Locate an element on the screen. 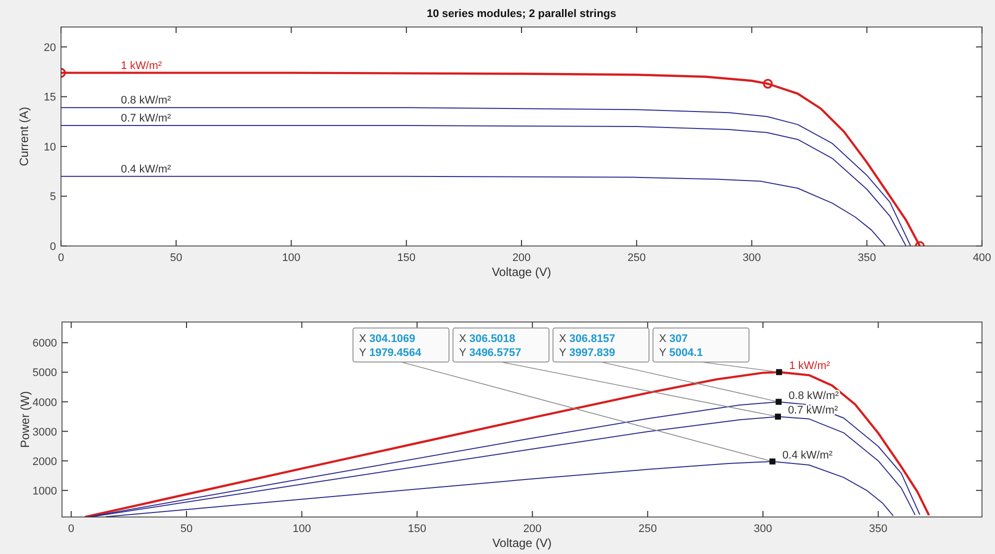 The height and width of the screenshot is (554, 995). annotation: X 306.8157 Y 3997.839 is located at coordinates (587, 346).